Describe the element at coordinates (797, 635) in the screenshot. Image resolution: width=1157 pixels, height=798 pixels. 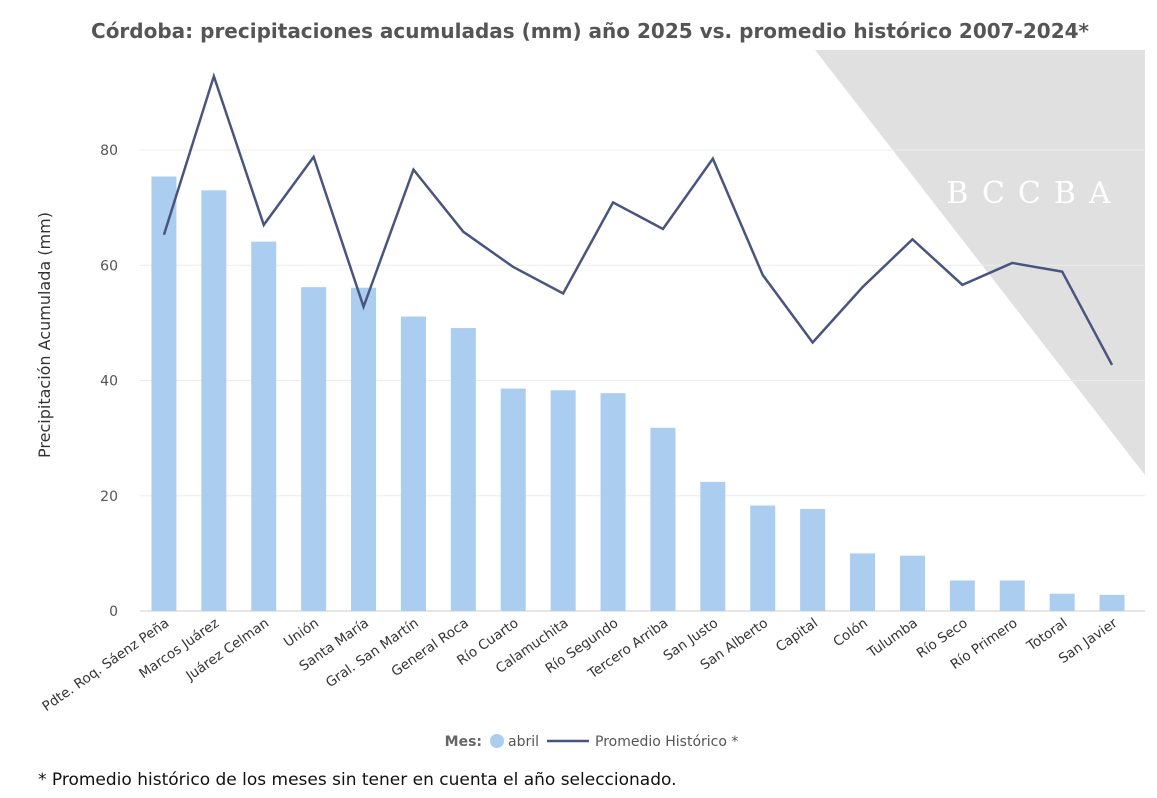
I see `x-tick-label: Capital` at that location.